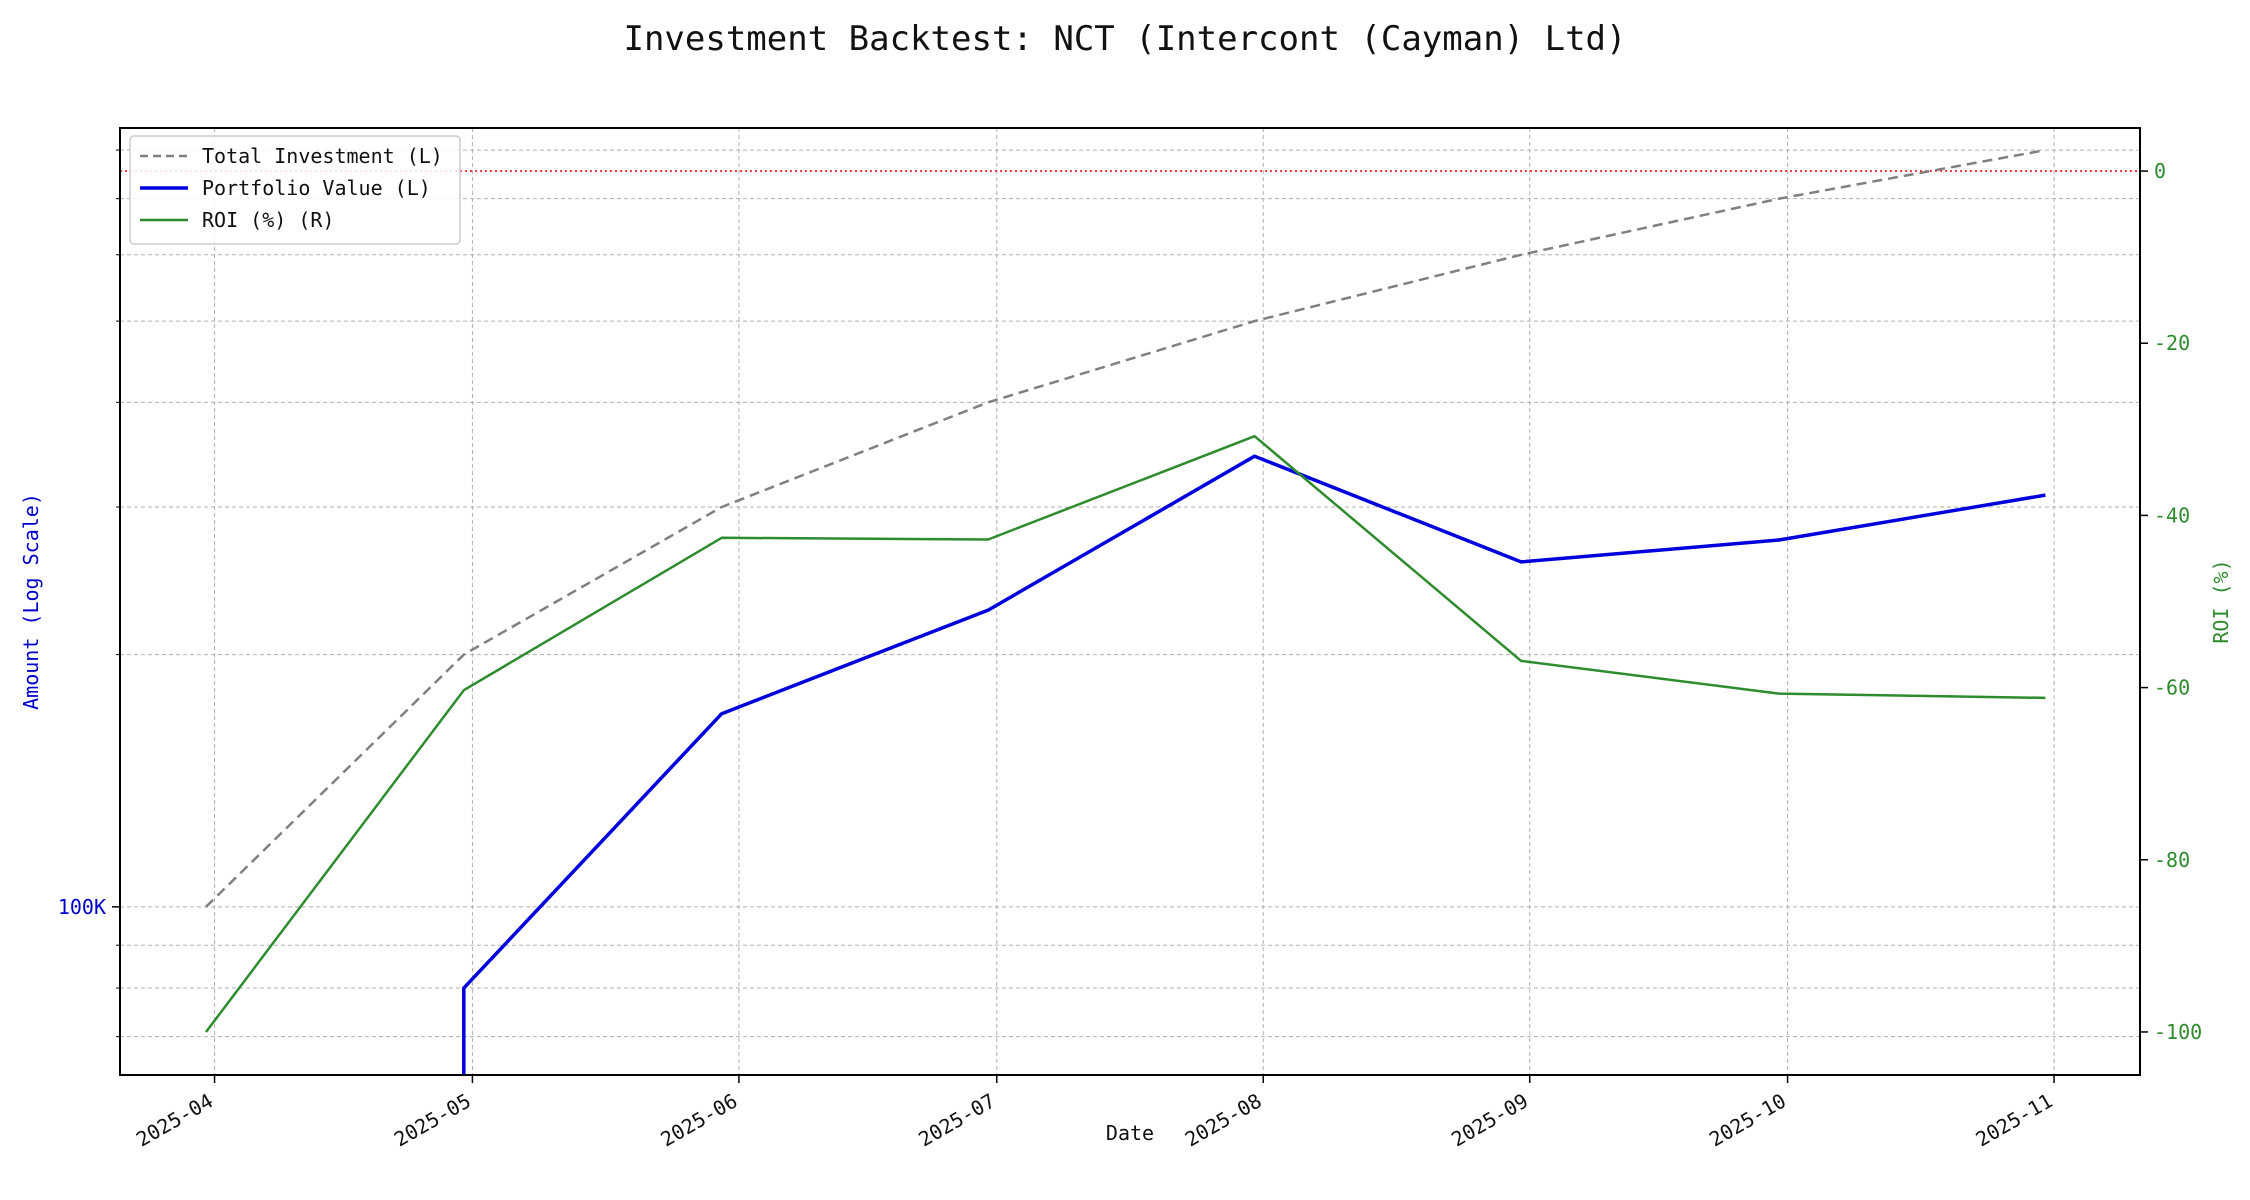 The width and height of the screenshot is (2250, 1200). What do you see at coordinates (698, 1120) in the screenshot?
I see `x-tick-label: 2025-06` at bounding box center [698, 1120].